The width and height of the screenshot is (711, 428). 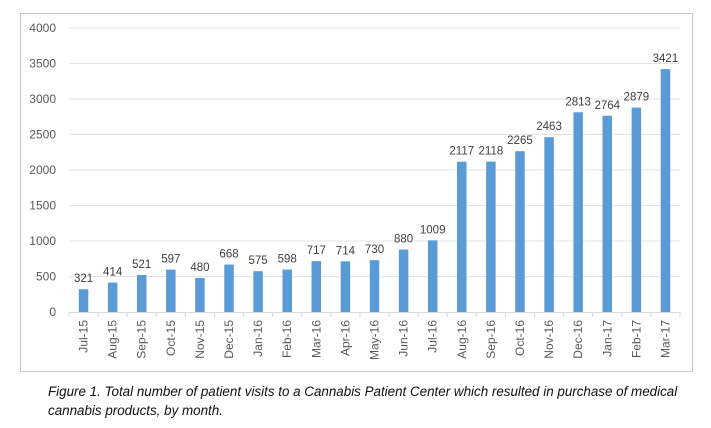 I want to click on x-tick-label: Dec-15, so click(x=229, y=339).